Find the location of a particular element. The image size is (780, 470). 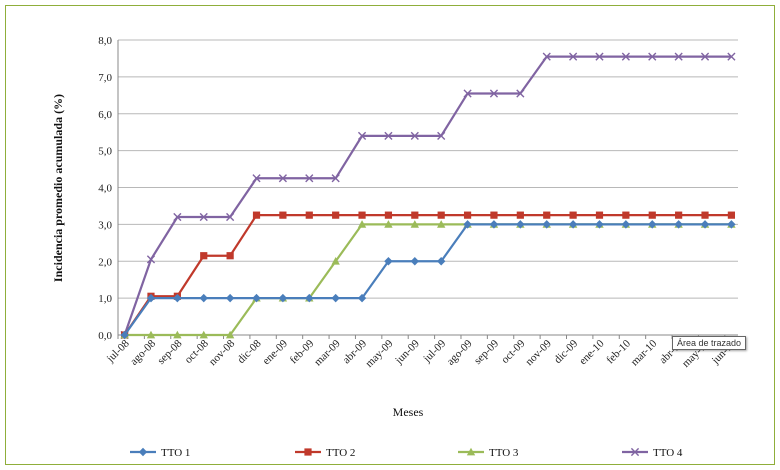

y-tick-label: 0,0 is located at coordinates (105, 336).